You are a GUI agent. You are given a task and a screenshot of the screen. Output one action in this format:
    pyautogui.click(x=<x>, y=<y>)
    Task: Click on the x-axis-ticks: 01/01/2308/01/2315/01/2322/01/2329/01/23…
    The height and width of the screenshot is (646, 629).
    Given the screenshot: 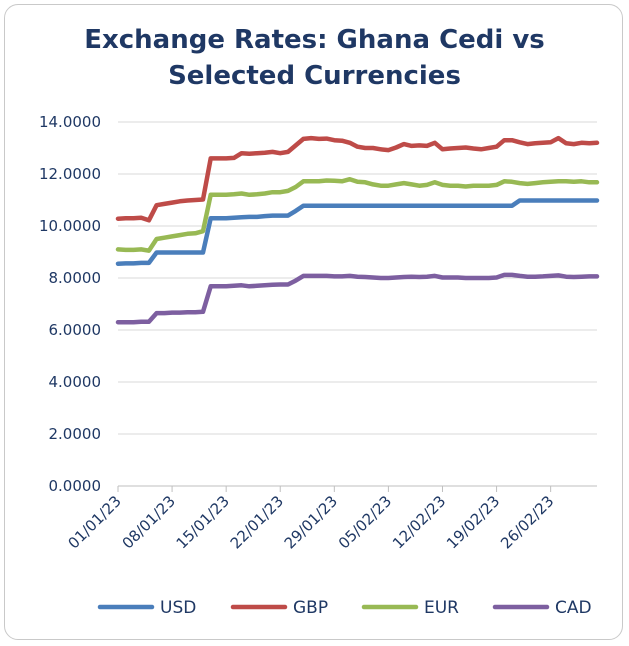 What is the action you would take?
    pyautogui.click(x=310, y=519)
    